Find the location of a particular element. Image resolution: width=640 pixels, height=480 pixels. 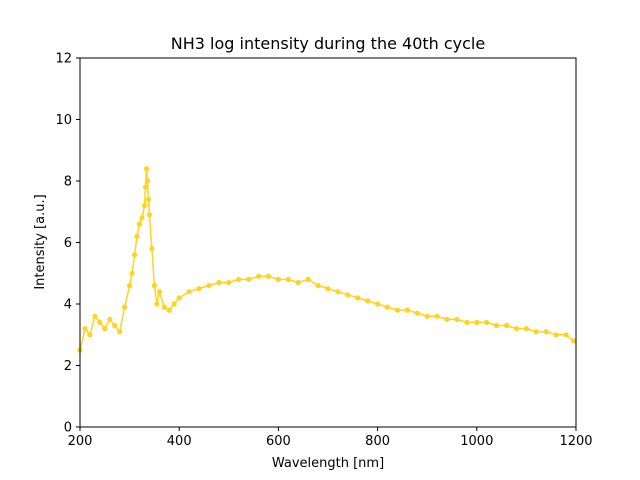

y-tick-label: 8 is located at coordinates (68, 182).